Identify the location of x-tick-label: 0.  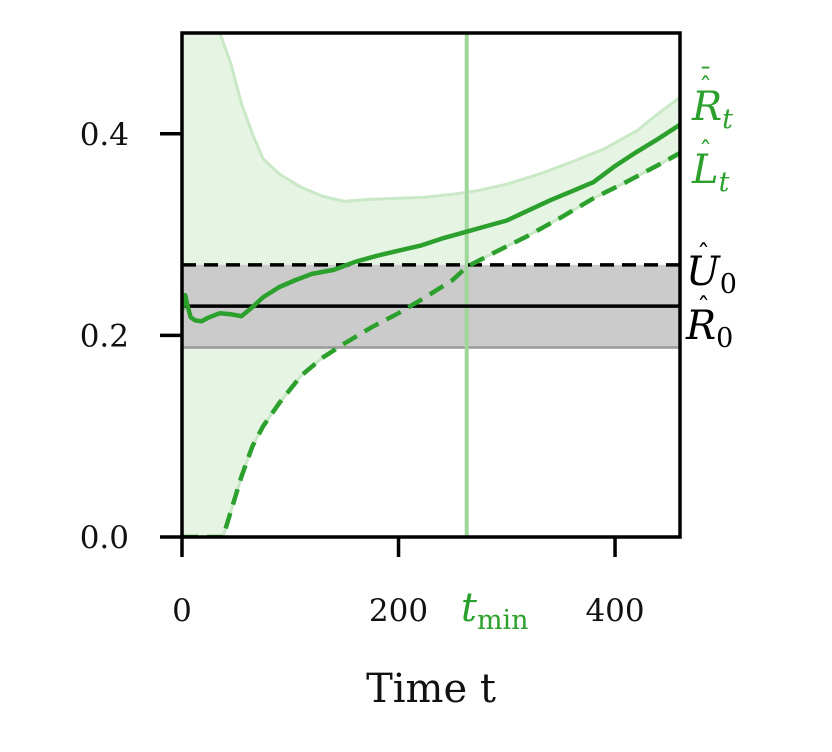
(182, 611).